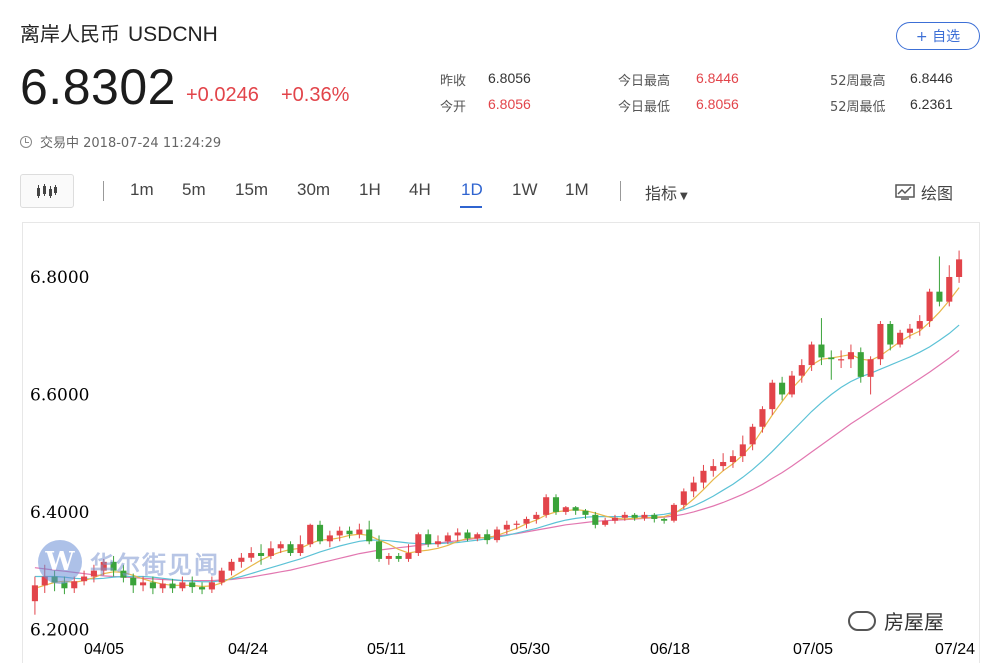 The height and width of the screenshot is (663, 1000). What do you see at coordinates (644, 107) in the screenshot?
I see `day-low-label: 今日最低` at bounding box center [644, 107].